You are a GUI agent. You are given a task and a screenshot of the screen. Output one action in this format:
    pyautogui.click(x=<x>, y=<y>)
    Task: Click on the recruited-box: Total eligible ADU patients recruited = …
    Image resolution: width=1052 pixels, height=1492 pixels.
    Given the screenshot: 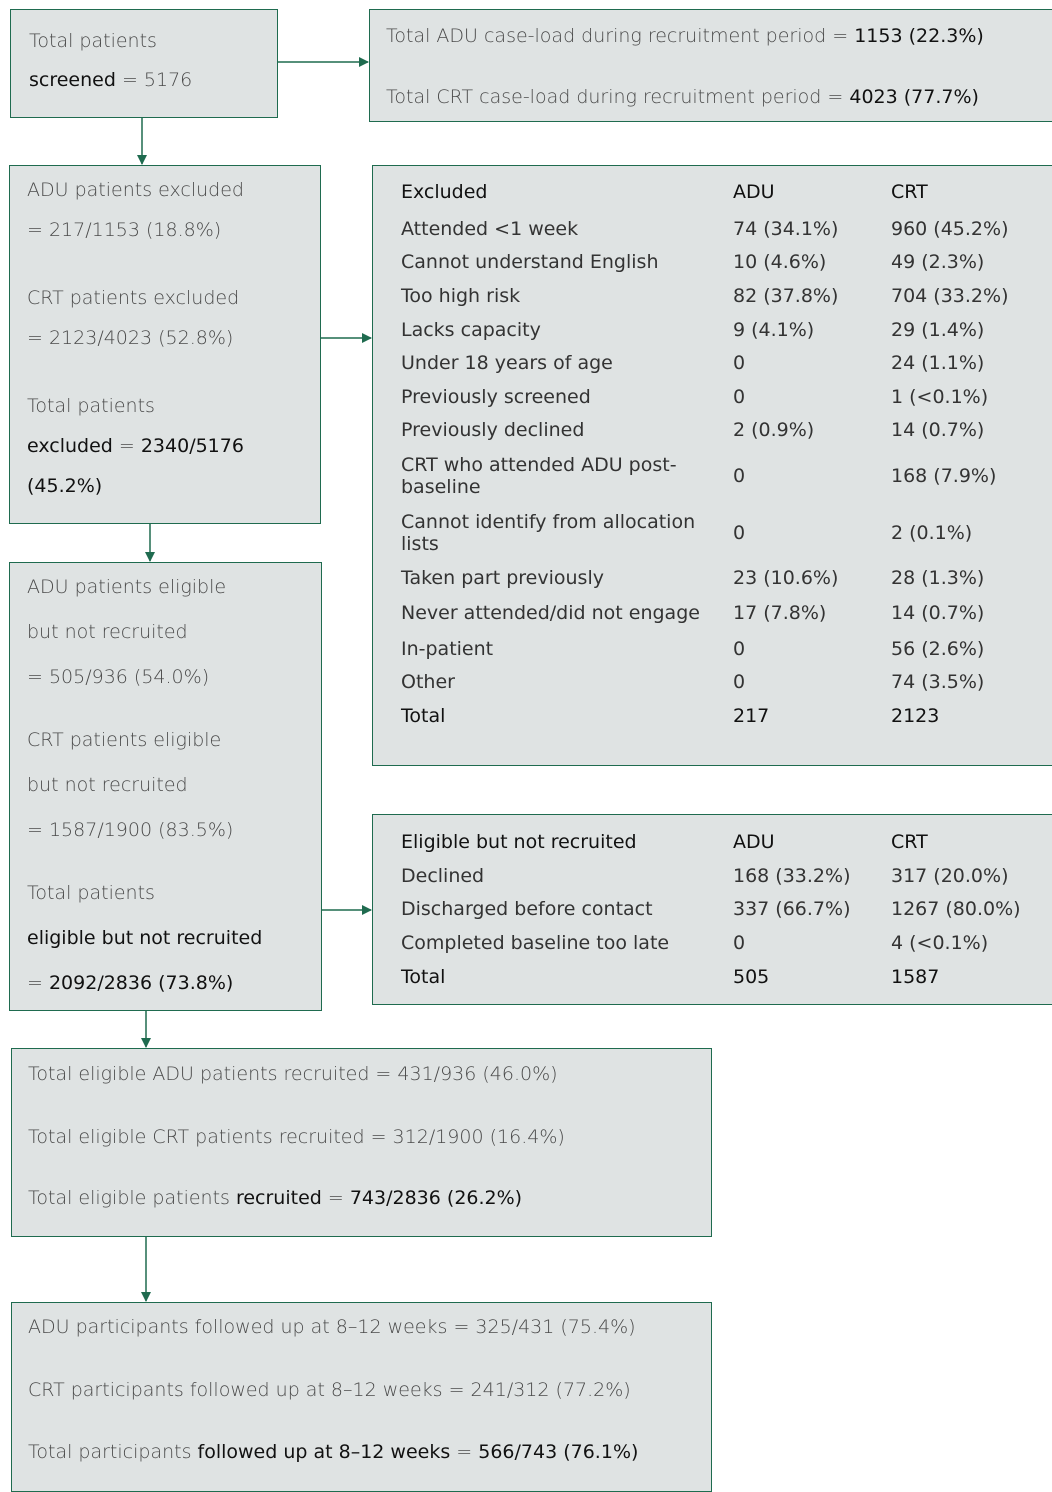 What is the action you would take?
    pyautogui.click(x=361, y=1142)
    